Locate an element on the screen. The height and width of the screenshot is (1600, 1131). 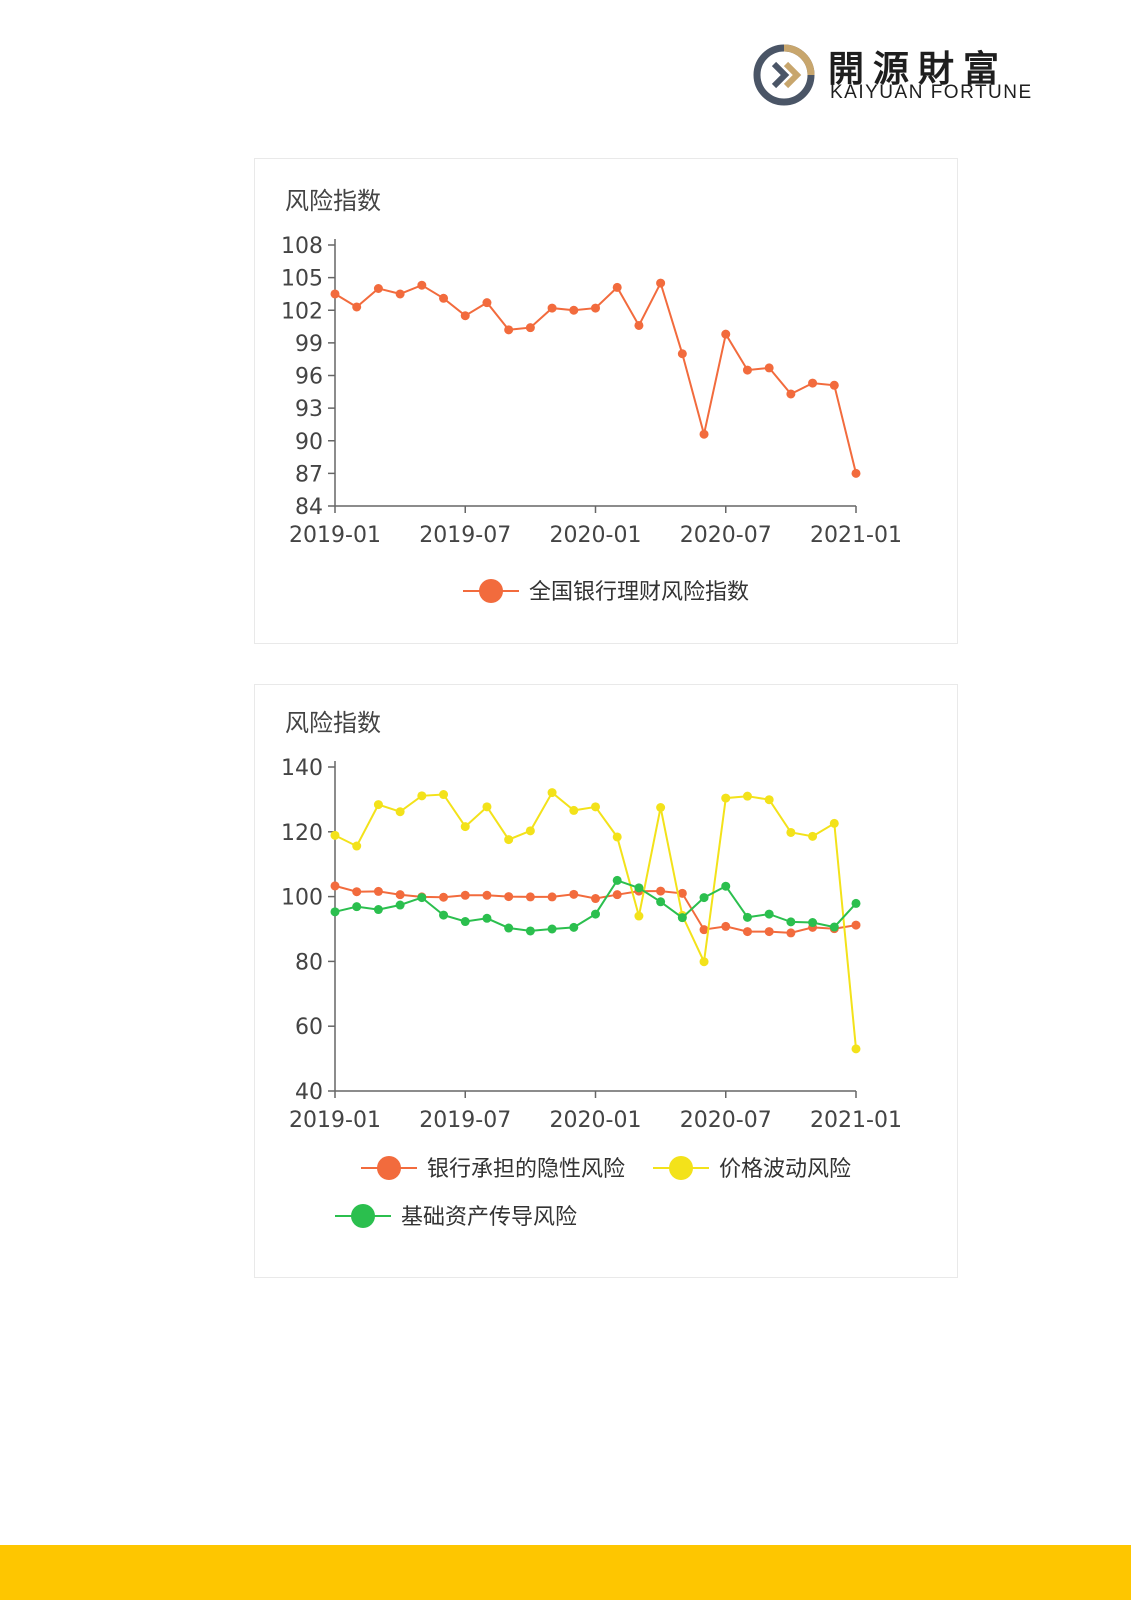
y-tick-label: 60 is located at coordinates (309, 1027).